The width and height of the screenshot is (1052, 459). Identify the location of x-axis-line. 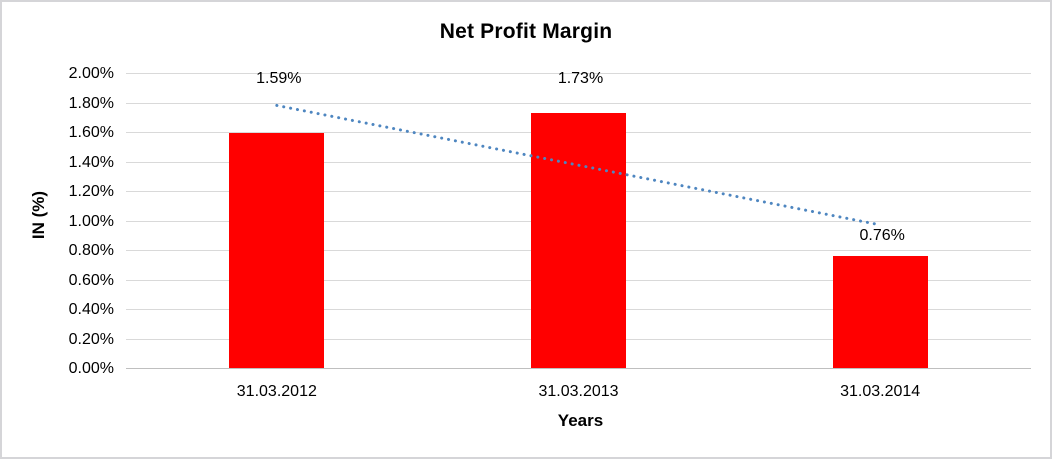
(578, 368).